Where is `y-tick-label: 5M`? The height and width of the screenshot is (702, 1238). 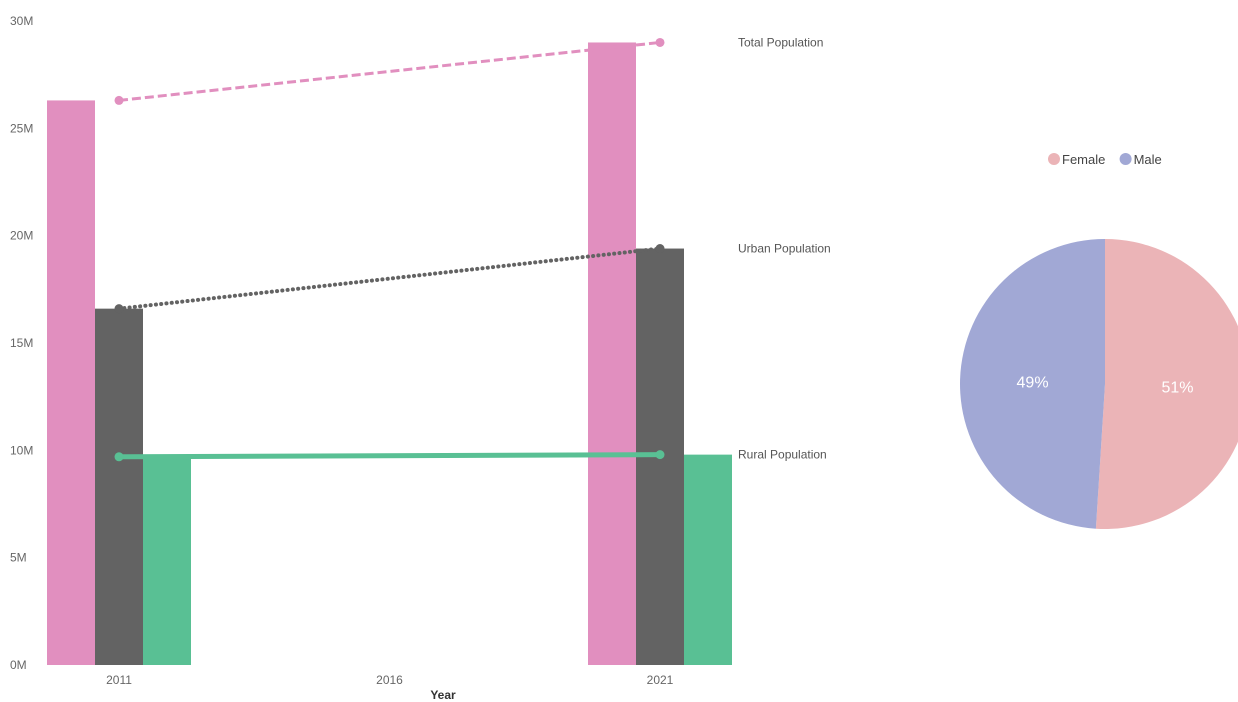
y-tick-label: 5M is located at coordinates (18, 558).